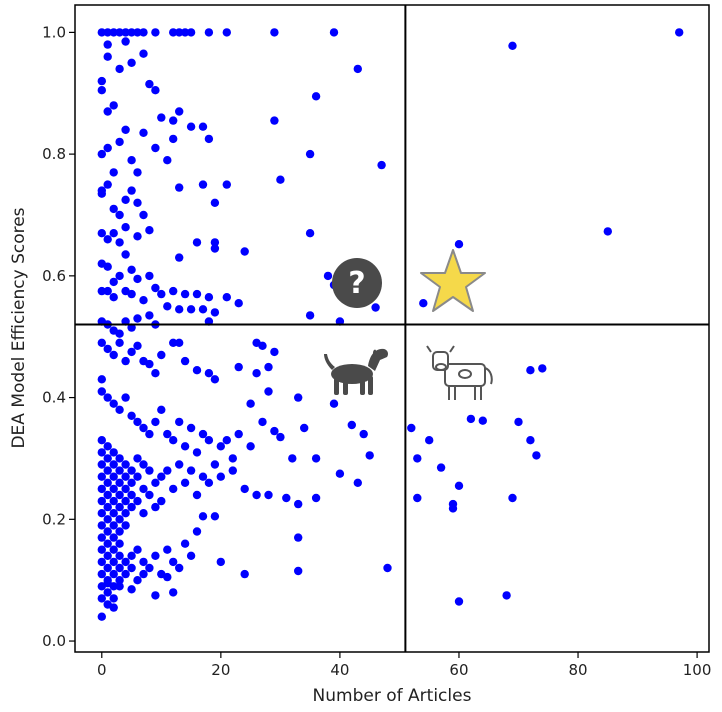 The height and width of the screenshot is (712, 722). I want to click on y-tick-label: 0.8, so click(54, 154).